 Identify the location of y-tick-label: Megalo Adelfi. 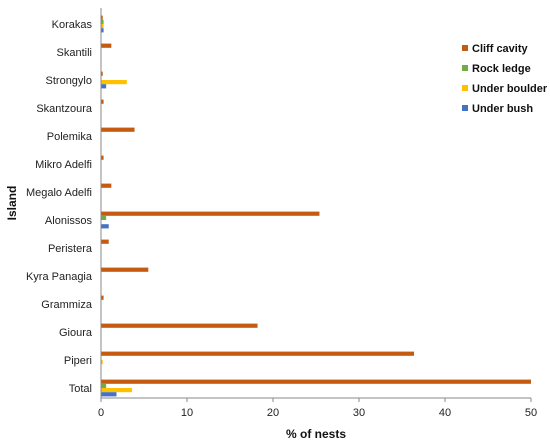
(59, 193).